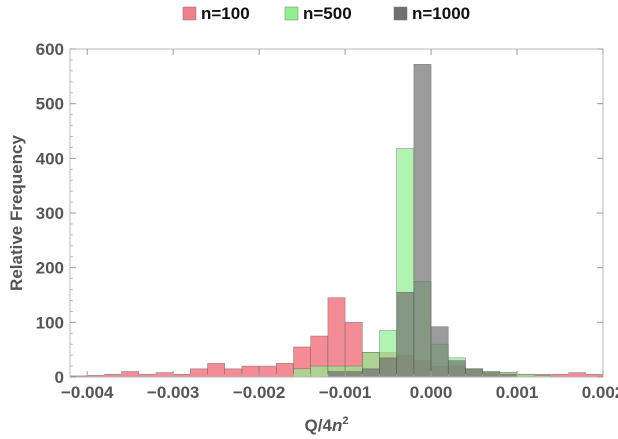 This screenshot has width=618, height=439. I want to click on y-tick-label: 500, so click(50, 104).